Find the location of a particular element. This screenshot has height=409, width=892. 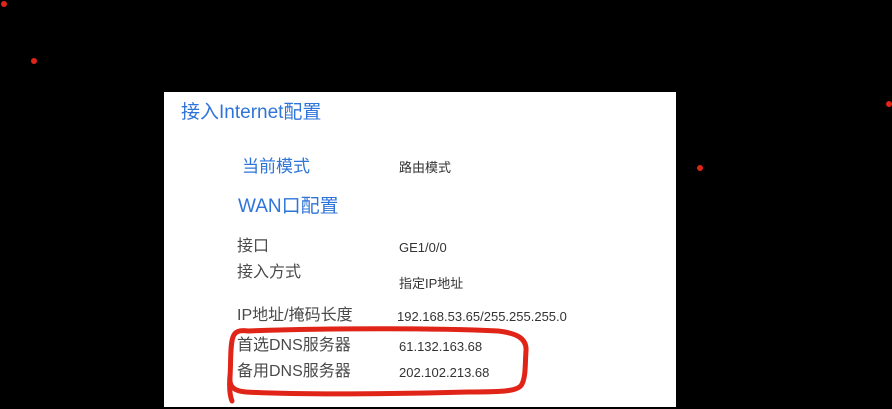

access-method-label: 接入方式 is located at coordinates (269, 272).